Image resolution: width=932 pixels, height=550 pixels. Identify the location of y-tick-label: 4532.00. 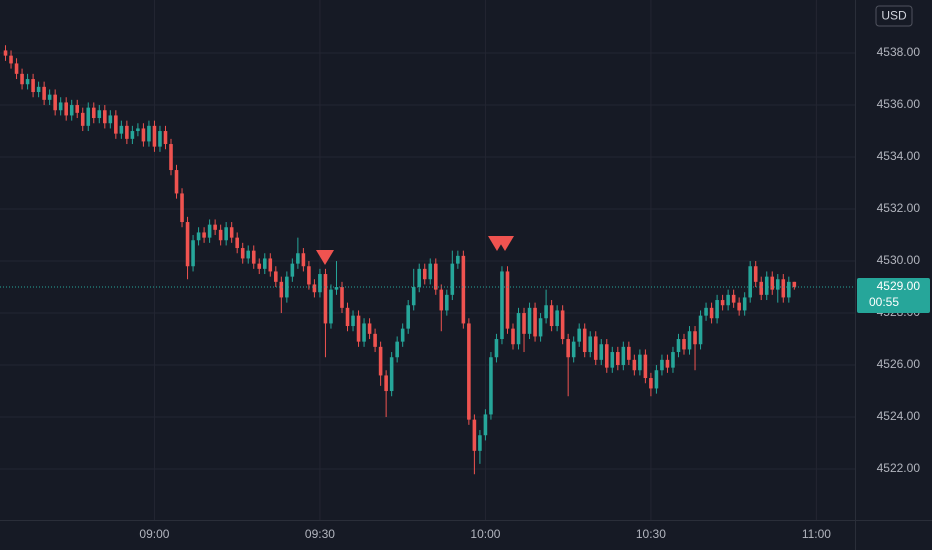
(899, 208).